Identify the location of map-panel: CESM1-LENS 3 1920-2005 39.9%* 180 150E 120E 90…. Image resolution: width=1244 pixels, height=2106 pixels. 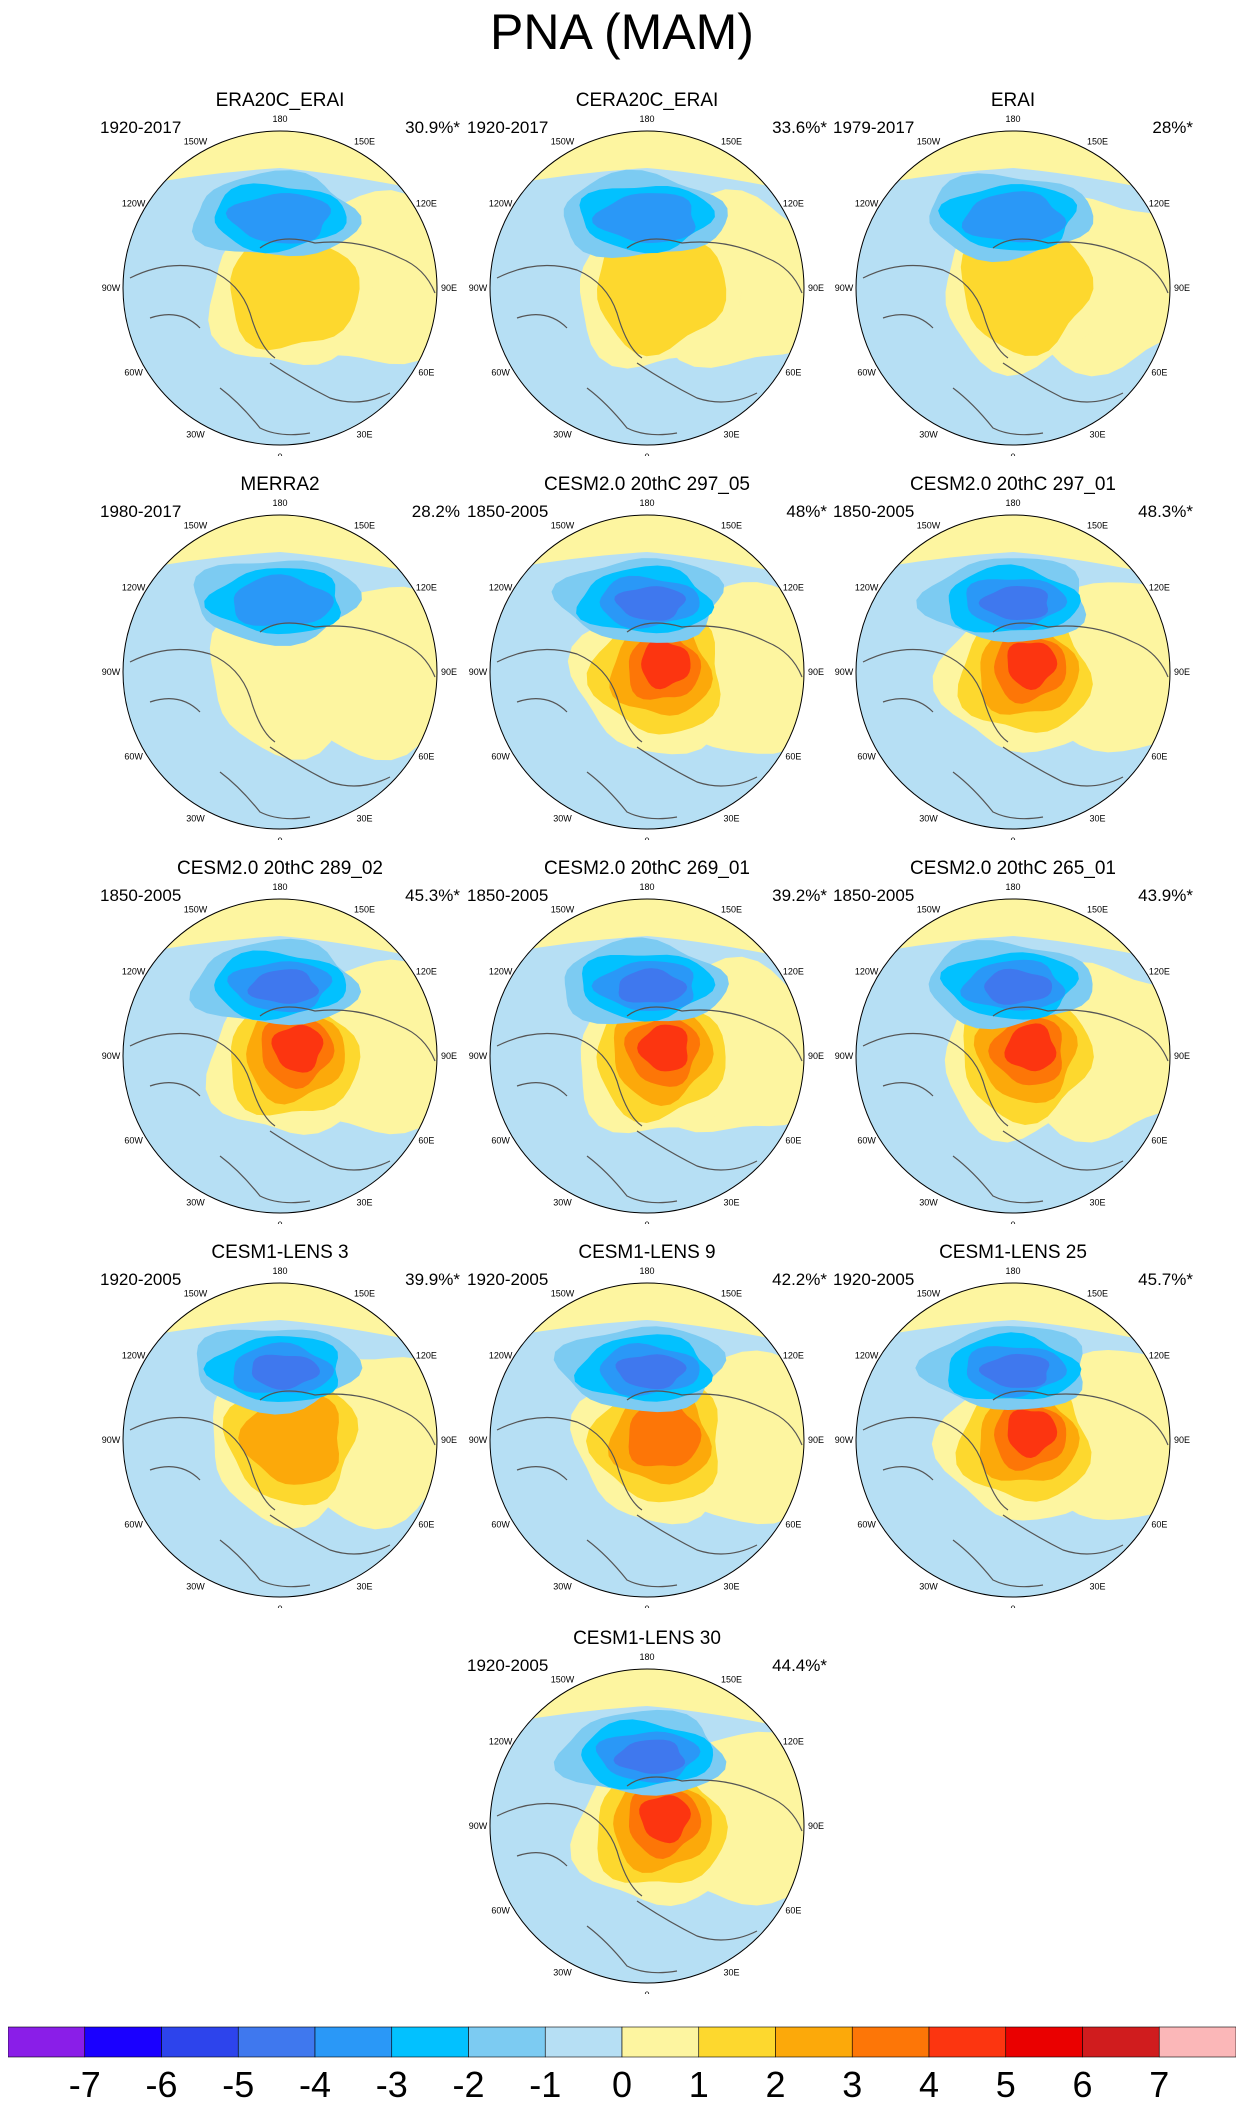
(280, 1424).